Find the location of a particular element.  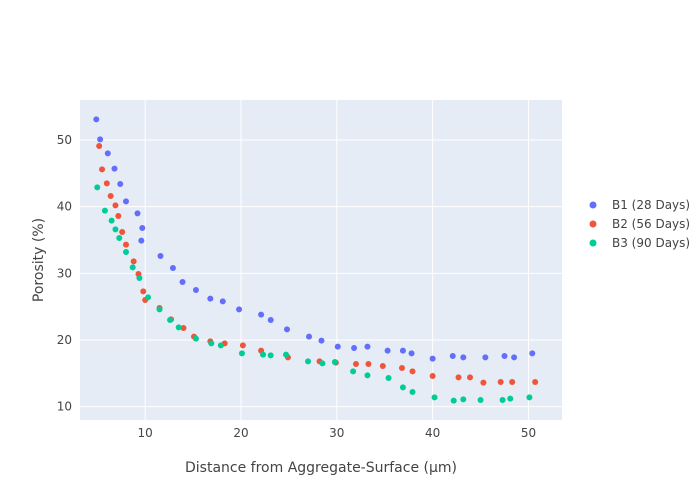

y-tick-label: 50 is located at coordinates (64, 140).